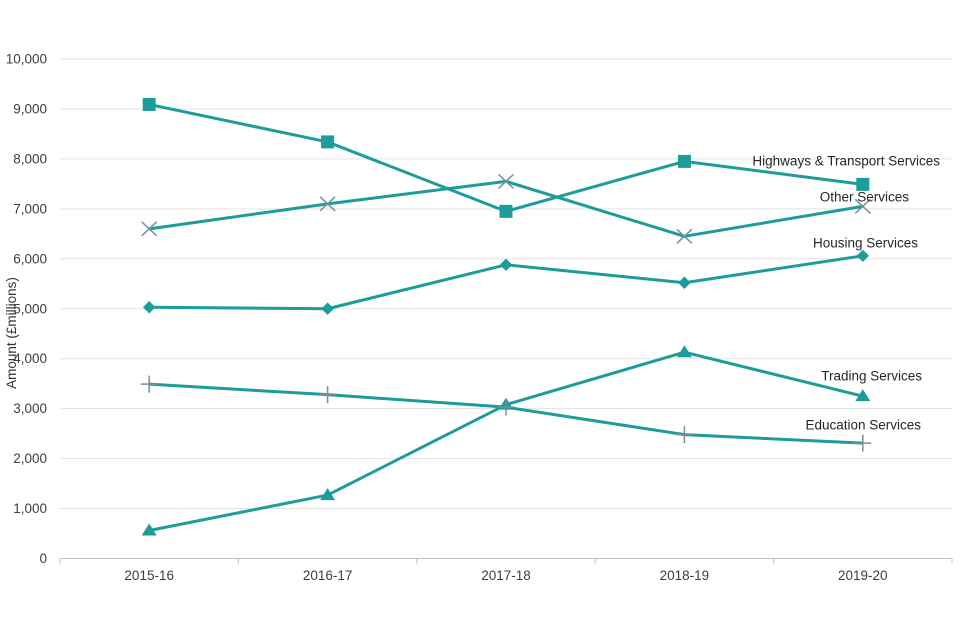 The width and height of the screenshot is (960, 640). Describe the element at coordinates (30, 508) in the screenshot. I see `y-tick-label: 1,000` at that location.